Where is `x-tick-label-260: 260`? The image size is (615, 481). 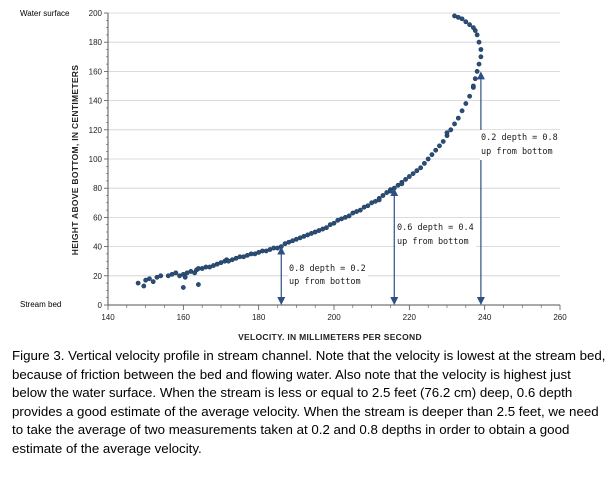 x-tick-label-260: 260 is located at coordinates (560, 317).